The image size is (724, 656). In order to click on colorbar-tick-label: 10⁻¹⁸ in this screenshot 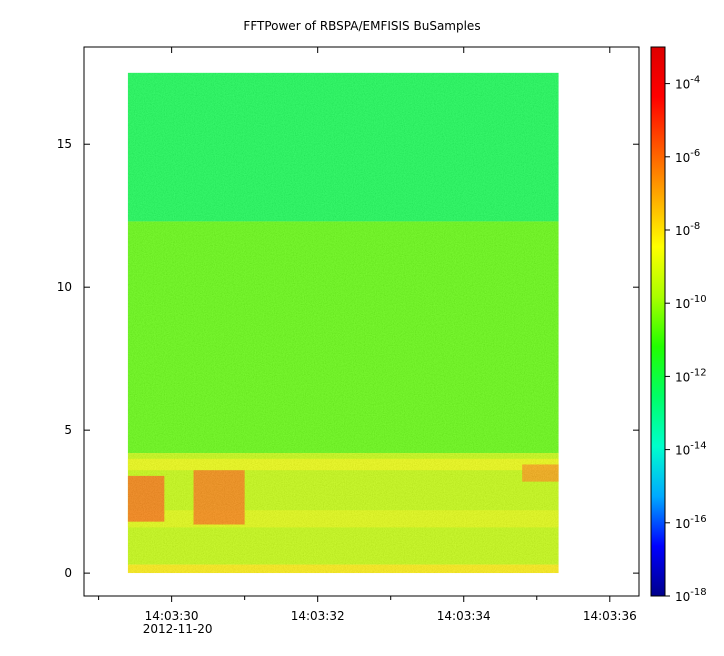, I will do `click(691, 595)`.